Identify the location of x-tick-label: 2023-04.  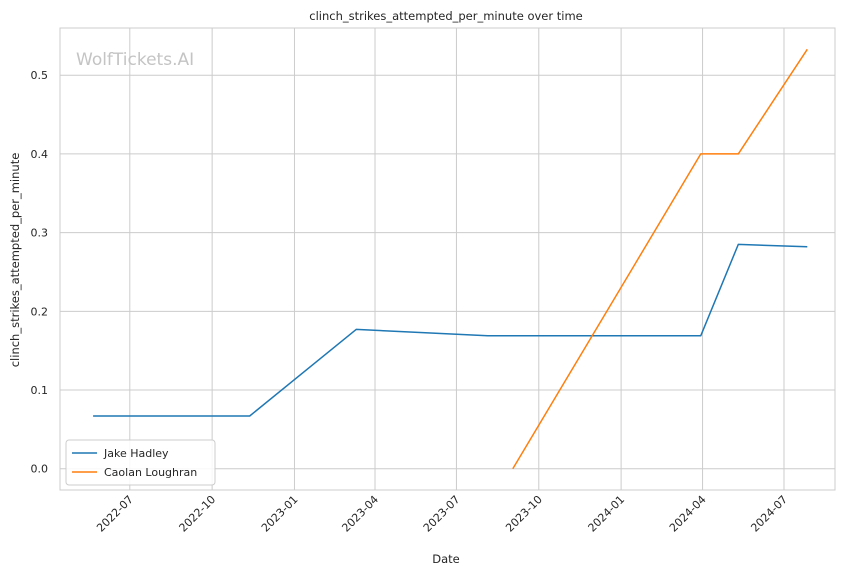
(360, 514).